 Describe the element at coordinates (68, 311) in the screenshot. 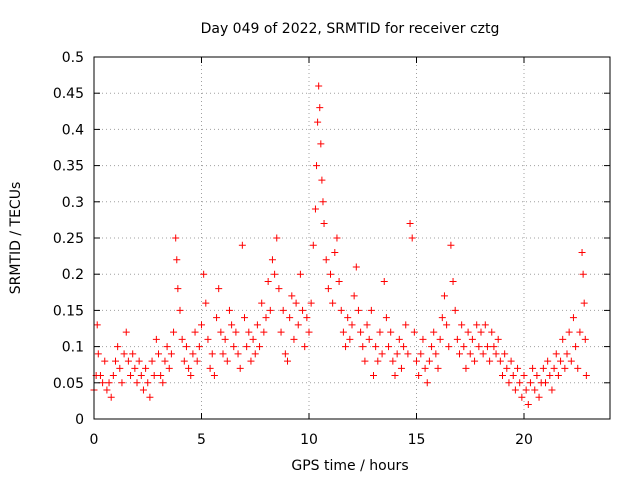

I see `y-tick-label: 0.15` at that location.